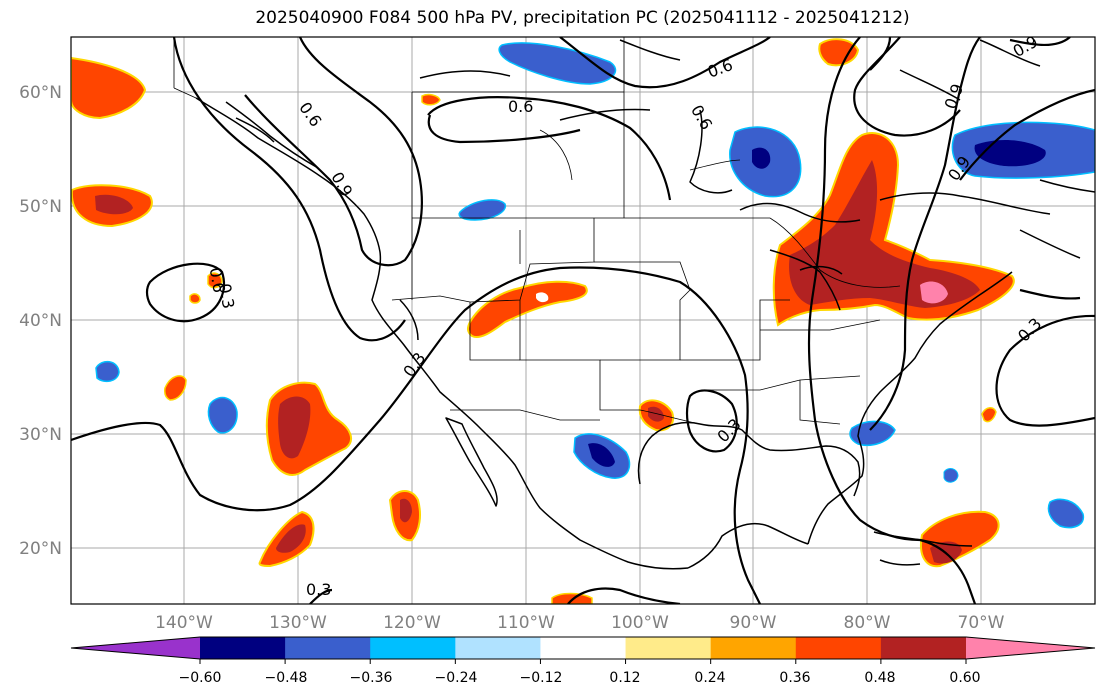 The height and width of the screenshot is (698, 1105). I want to click on colorbar-tick-label: −0.36, so click(371, 678).